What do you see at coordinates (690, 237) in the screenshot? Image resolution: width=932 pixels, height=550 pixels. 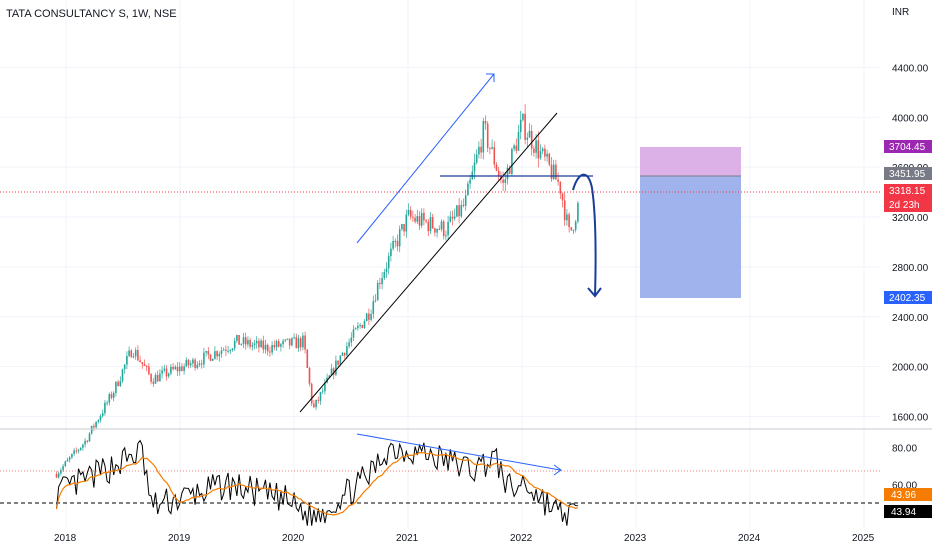 I see `stop-zone` at bounding box center [690, 237].